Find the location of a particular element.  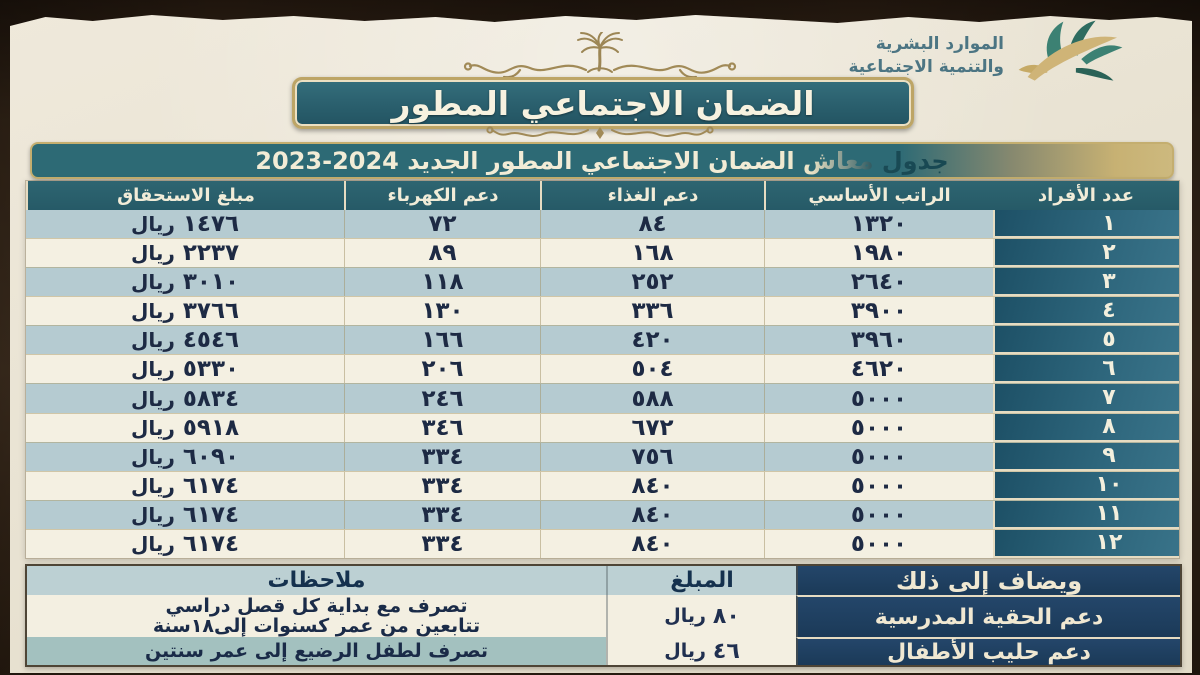

table-row: ٥ ٣٩٦٠ ٤٢٠ ١٦٦ ٤٥٤٦ ريال is located at coordinates (602, 340).